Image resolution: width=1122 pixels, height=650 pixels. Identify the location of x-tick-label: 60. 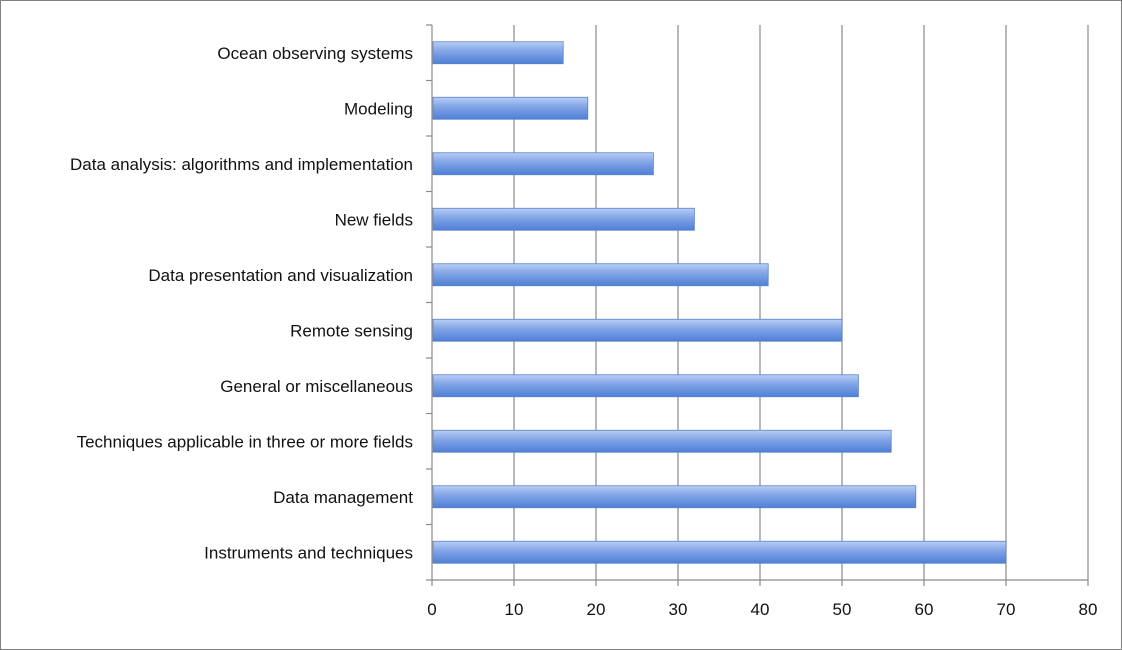
(924, 609).